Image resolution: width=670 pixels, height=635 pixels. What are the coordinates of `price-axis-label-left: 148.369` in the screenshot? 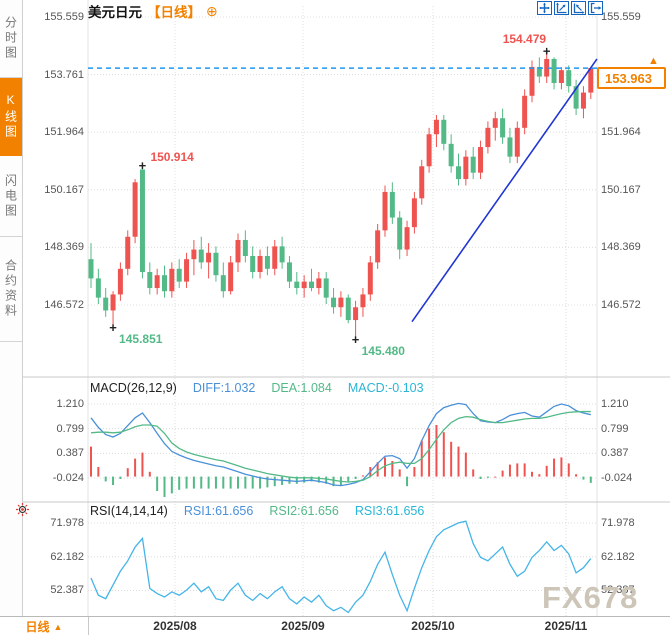 It's located at (64, 247).